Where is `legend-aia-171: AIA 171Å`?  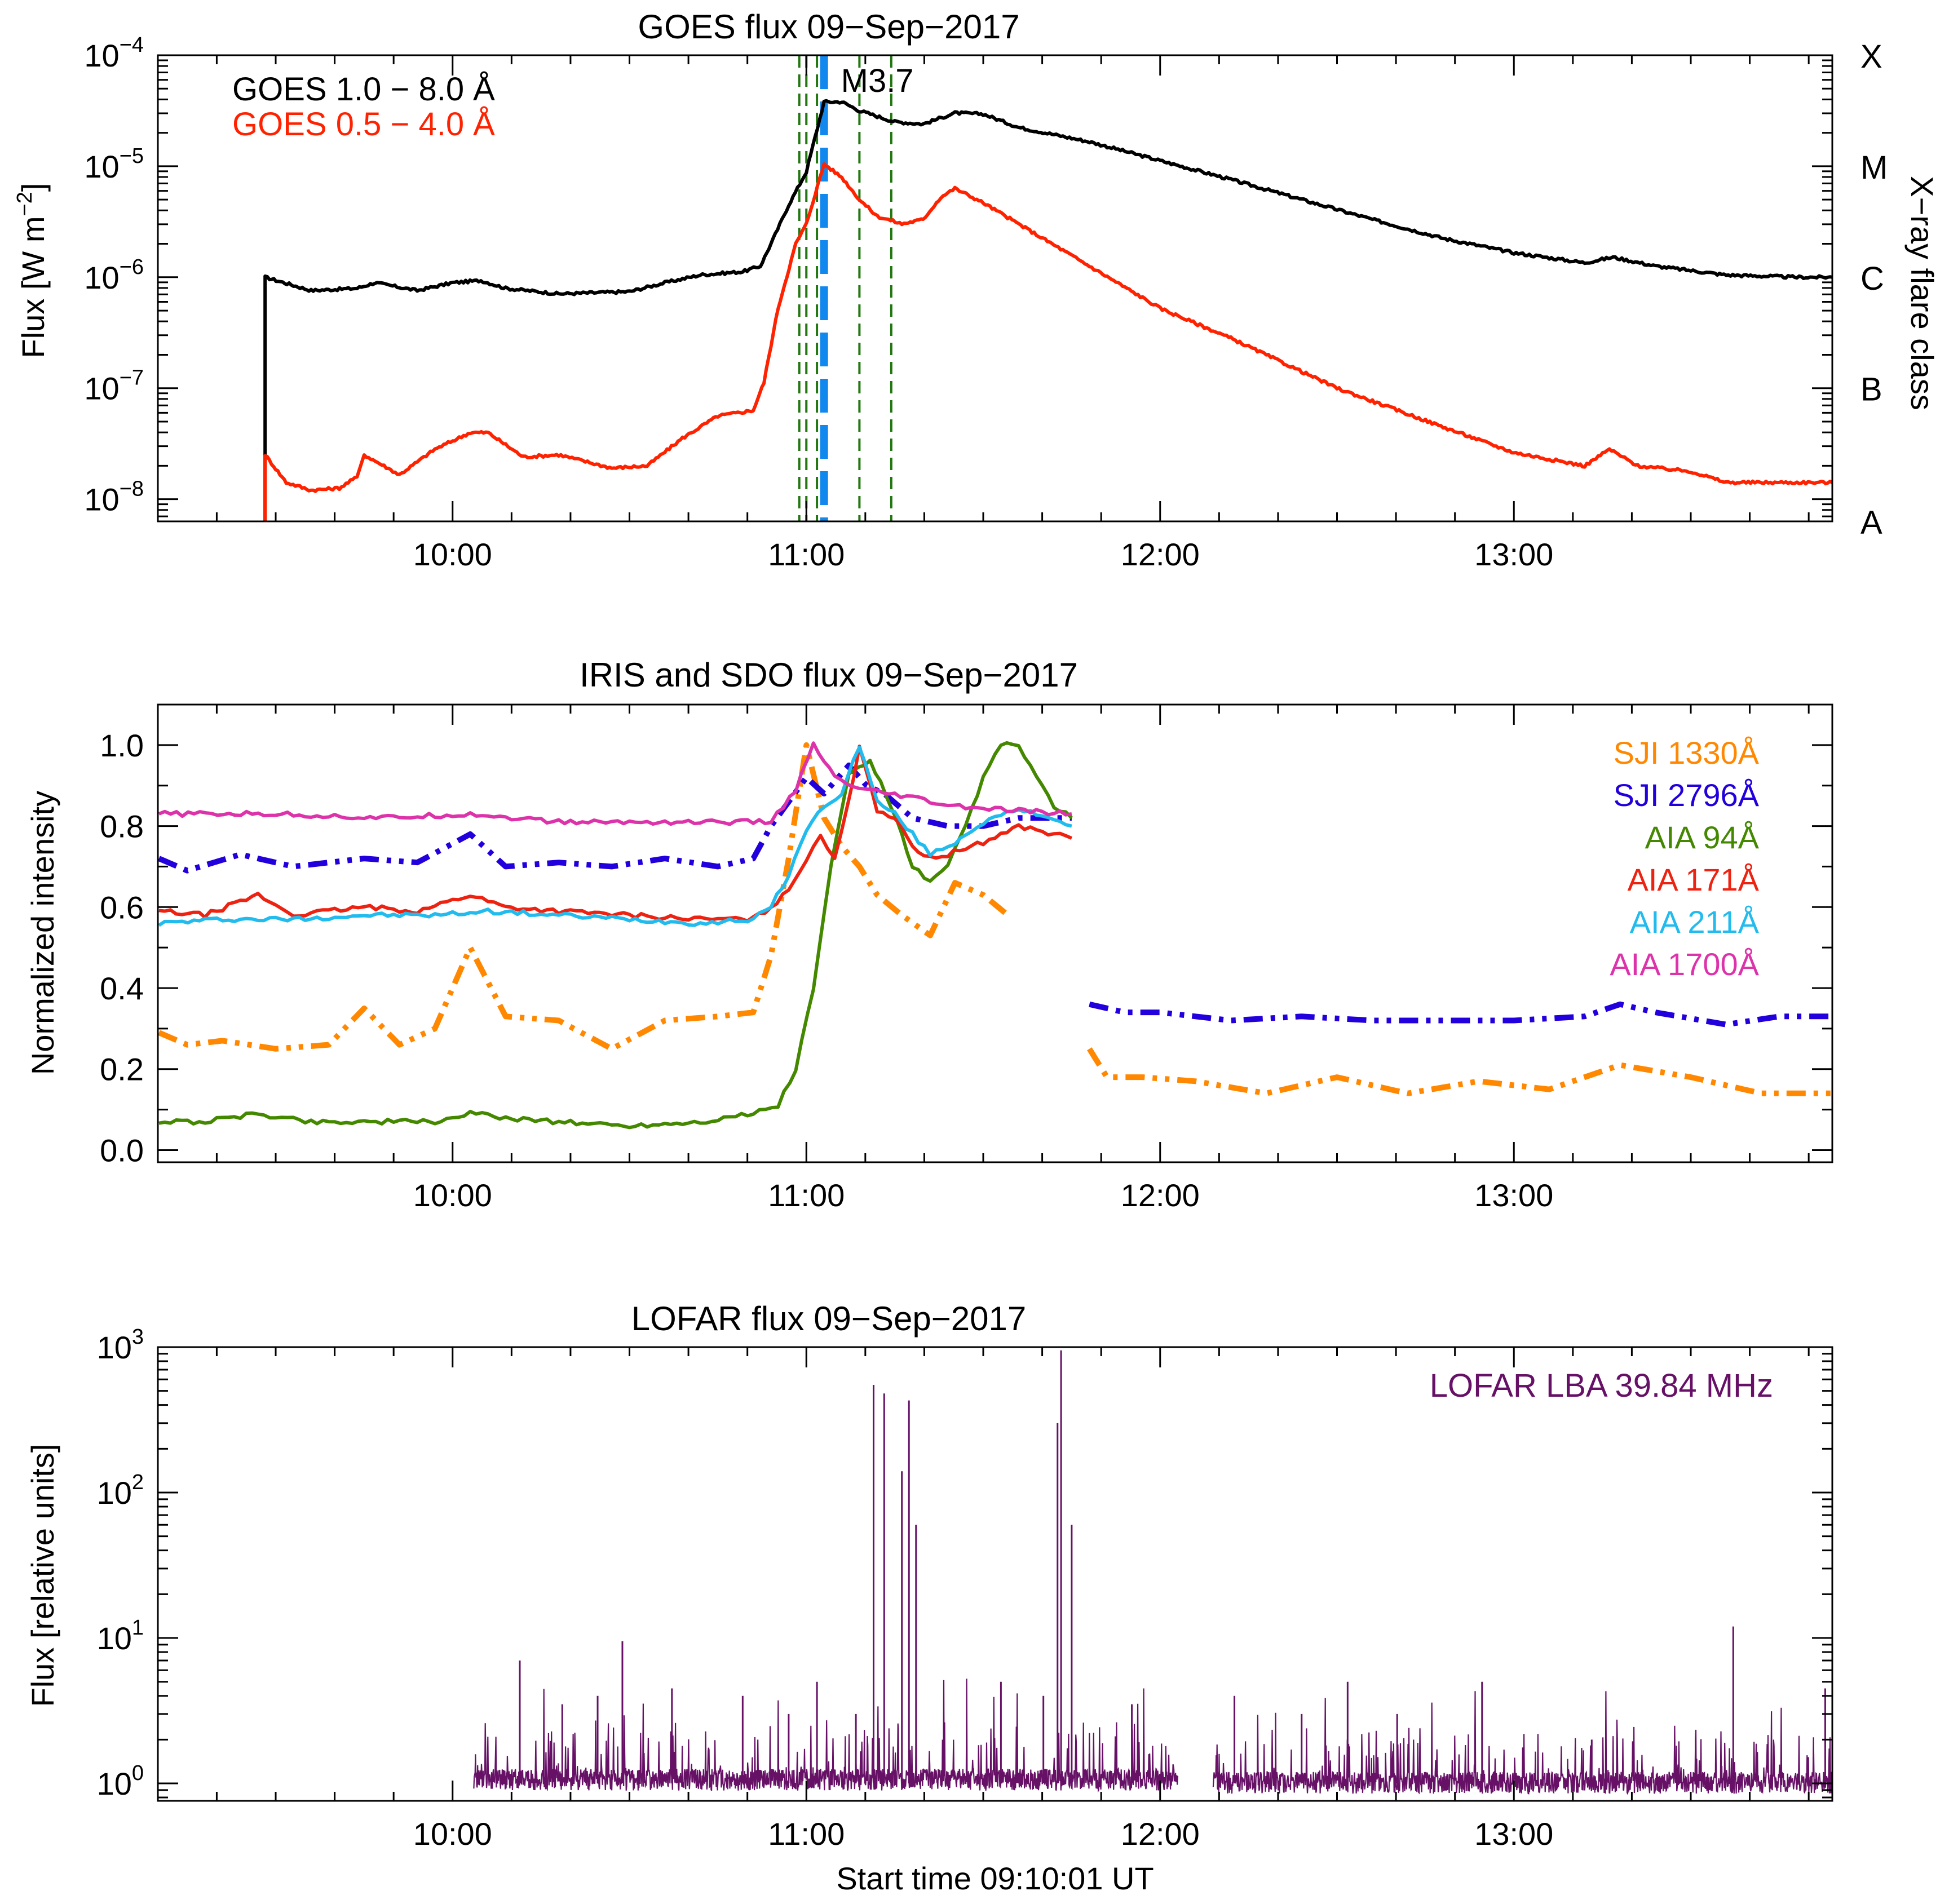 legend-aia-171: AIA 171Å is located at coordinates (1693, 879).